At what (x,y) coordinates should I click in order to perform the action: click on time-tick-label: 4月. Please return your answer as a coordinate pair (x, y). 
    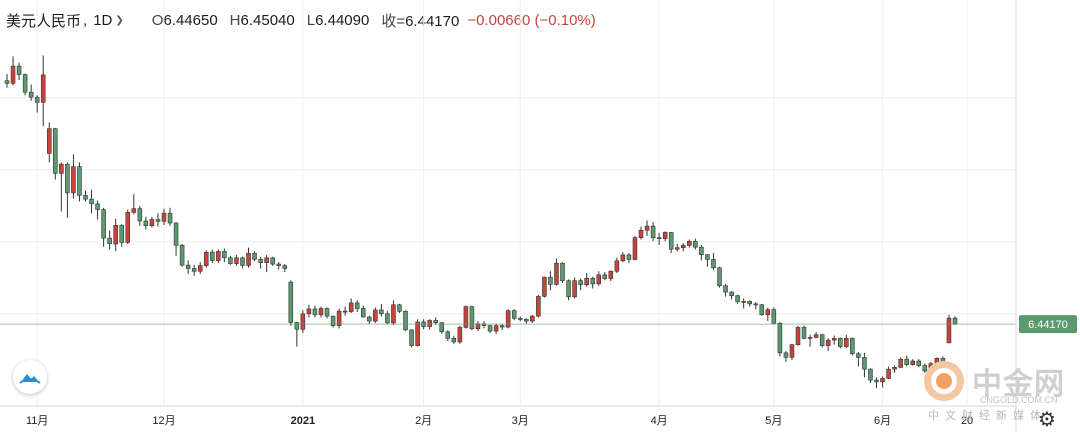
    Looking at the image, I should click on (659, 421).